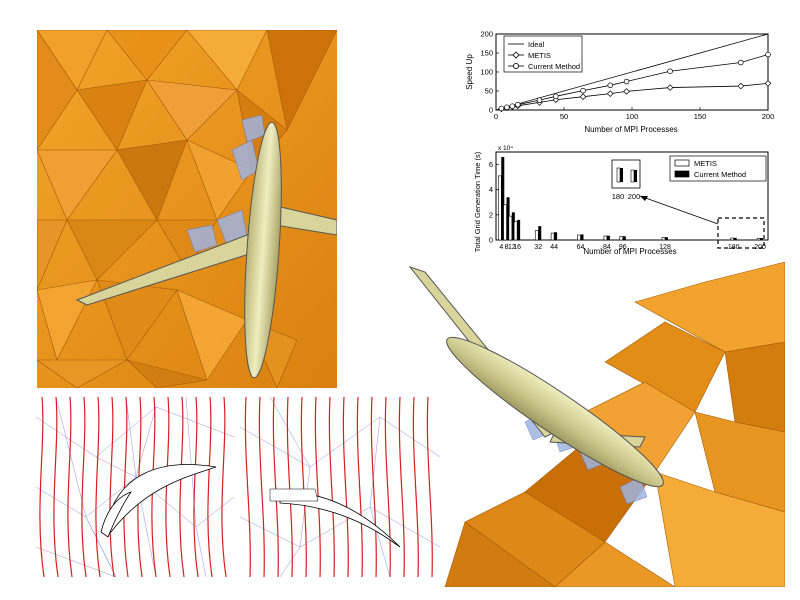 The height and width of the screenshot is (600, 800). I want to click on legend-metis-marker, so click(516, 55).